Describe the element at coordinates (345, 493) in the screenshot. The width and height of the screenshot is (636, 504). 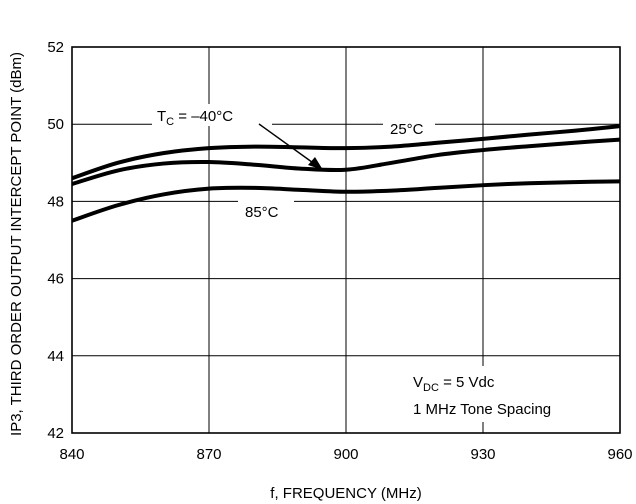
I see `x-axis-title: f, FREQUENCY (MHz)` at that location.